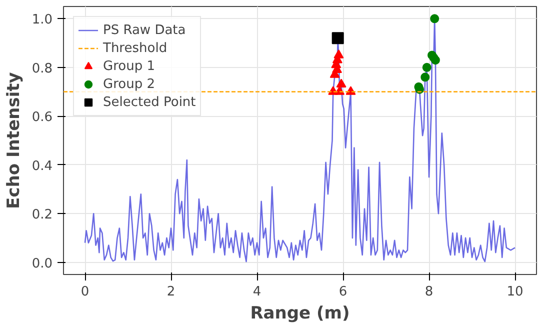 The image size is (554, 326). I want to click on x-tick-label: 0, so click(85, 292).